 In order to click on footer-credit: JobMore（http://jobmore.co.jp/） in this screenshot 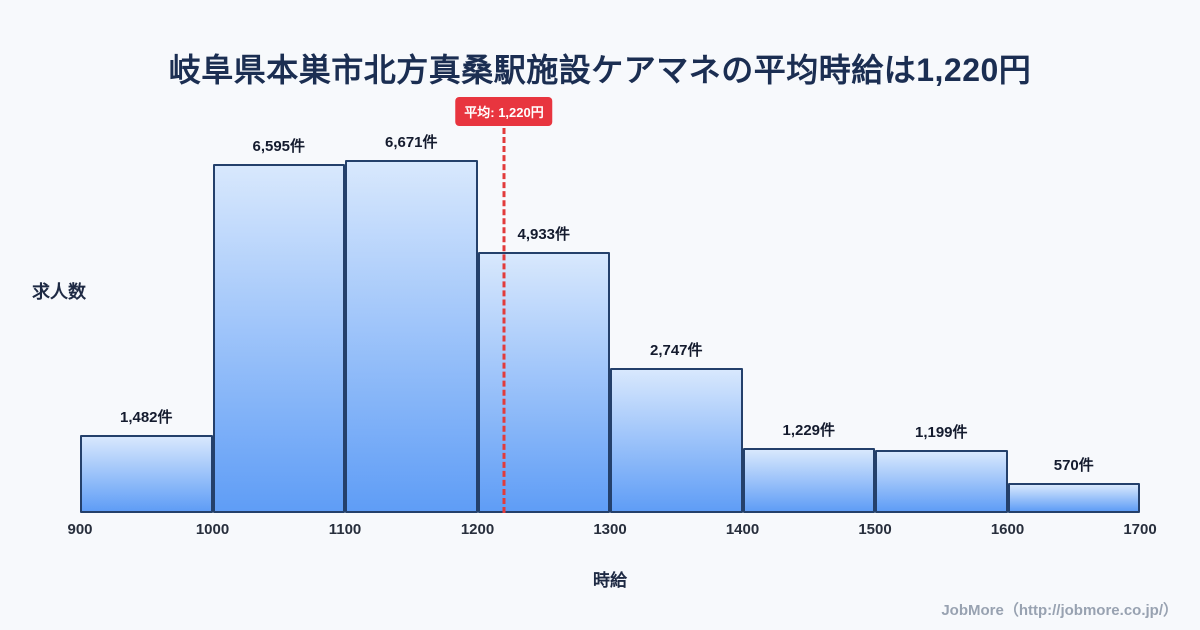, I will do `click(1059, 610)`.